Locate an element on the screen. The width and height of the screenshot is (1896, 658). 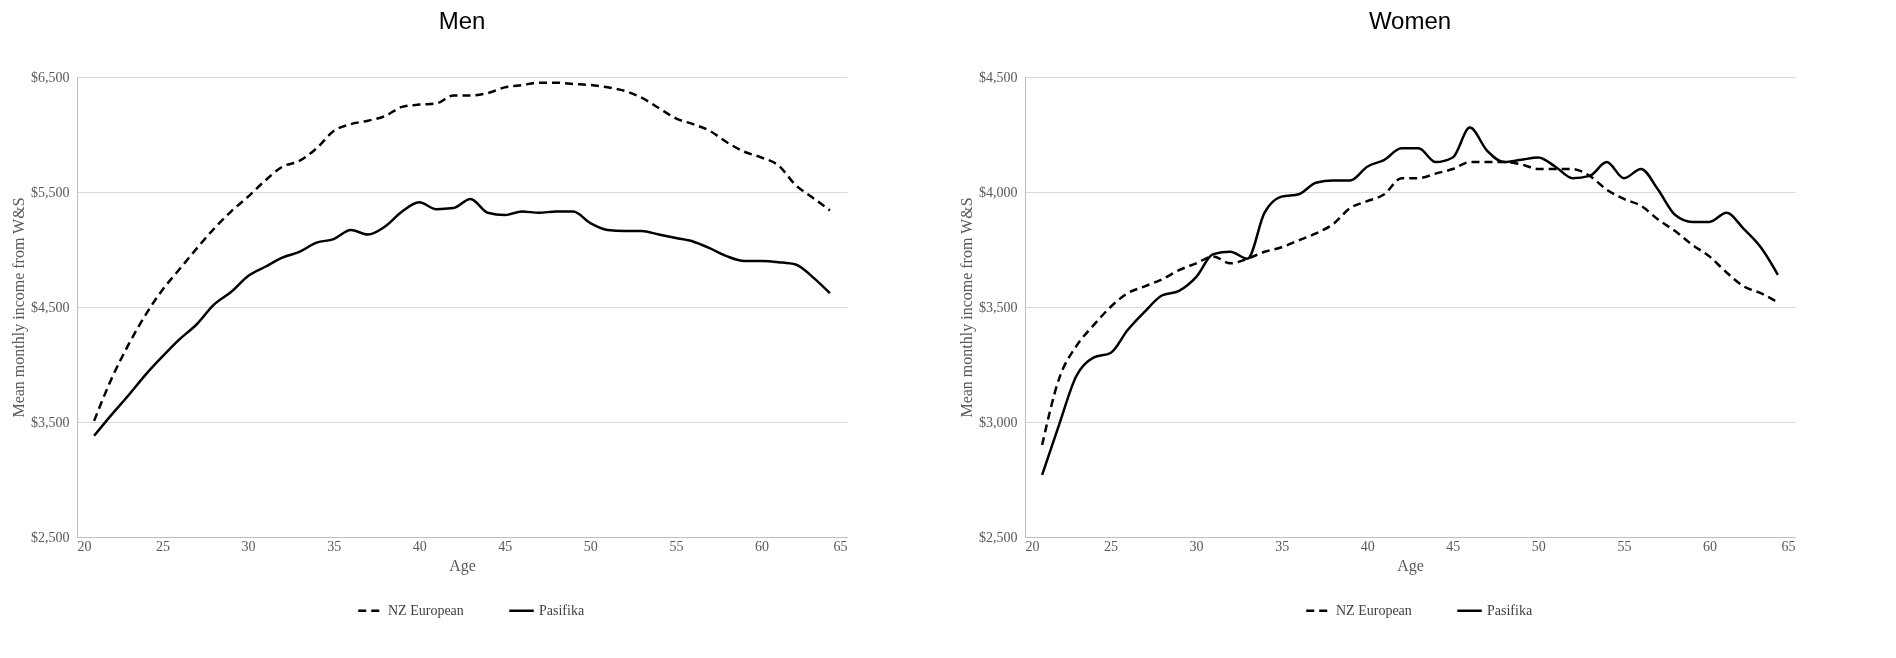
y-tick-label: $6,500 is located at coordinates (50, 77).